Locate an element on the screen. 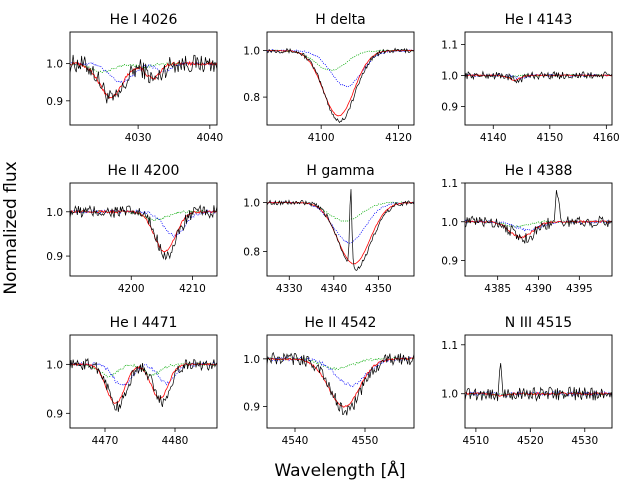 This screenshot has height=480, width=640. x-tick-label: 4470 is located at coordinates (105, 441).